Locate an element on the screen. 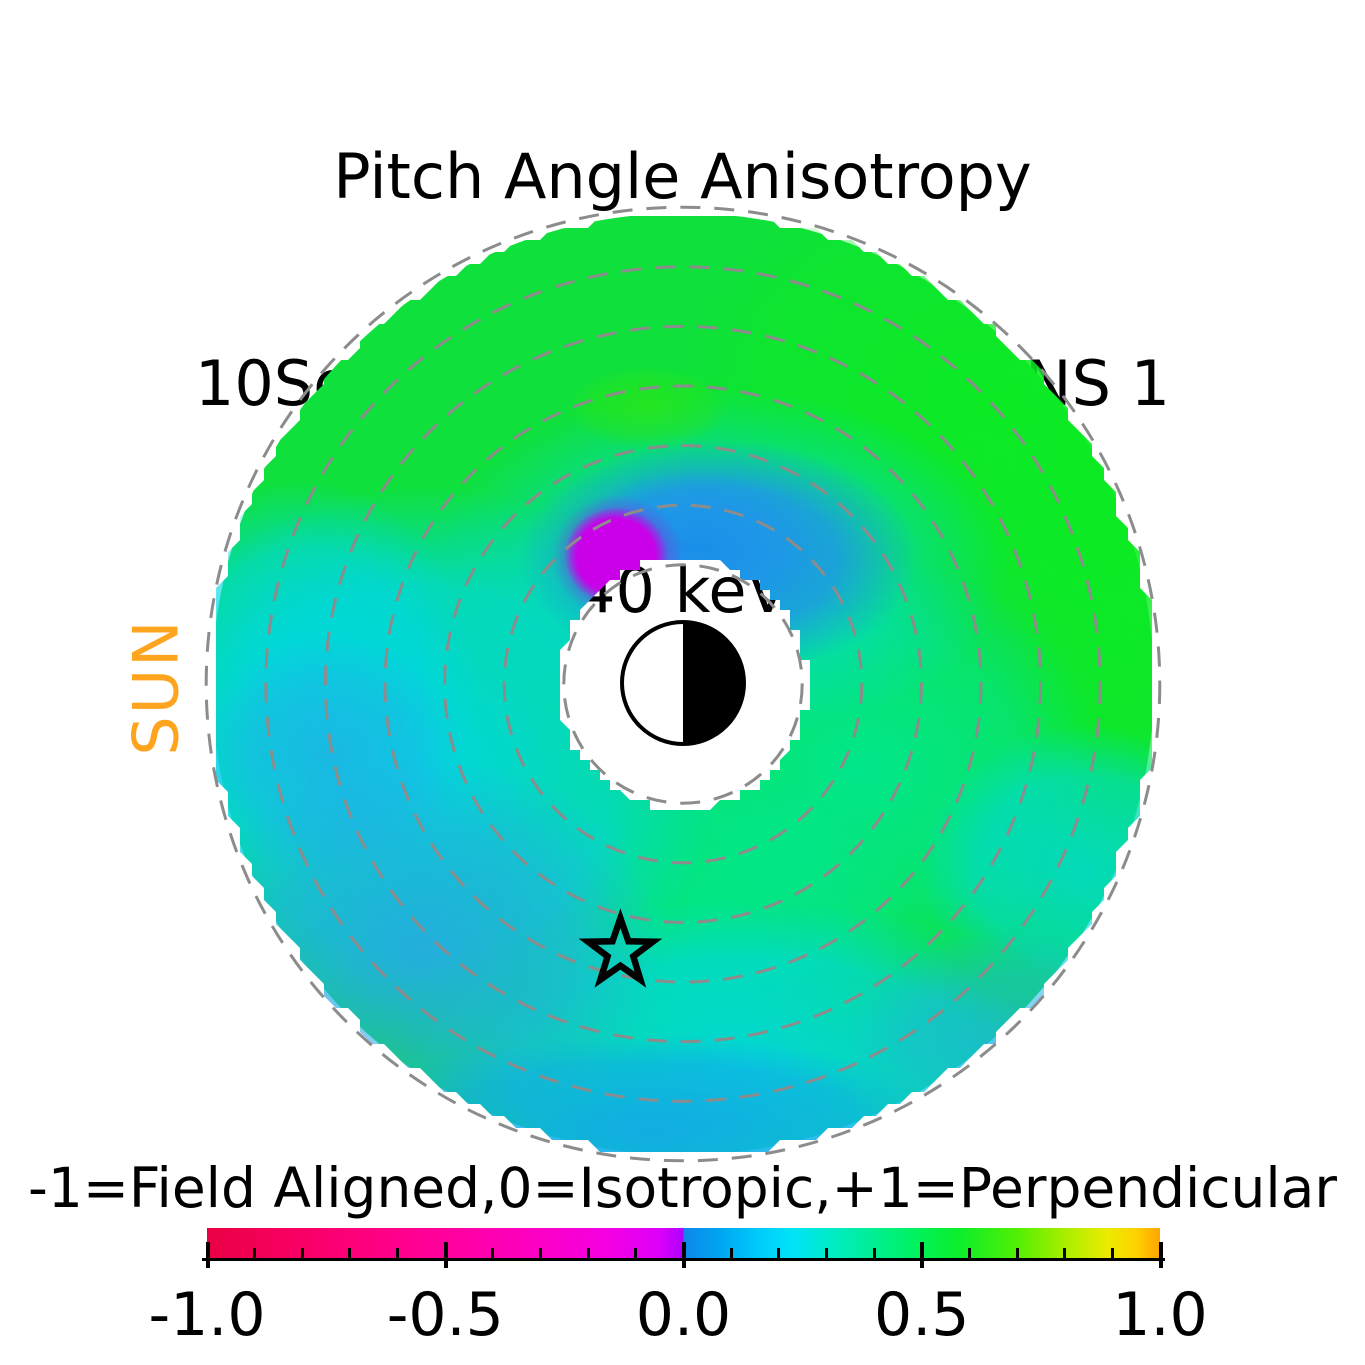 The height and width of the screenshot is (1365, 1365). earth-night-half is located at coordinates (713, 683).